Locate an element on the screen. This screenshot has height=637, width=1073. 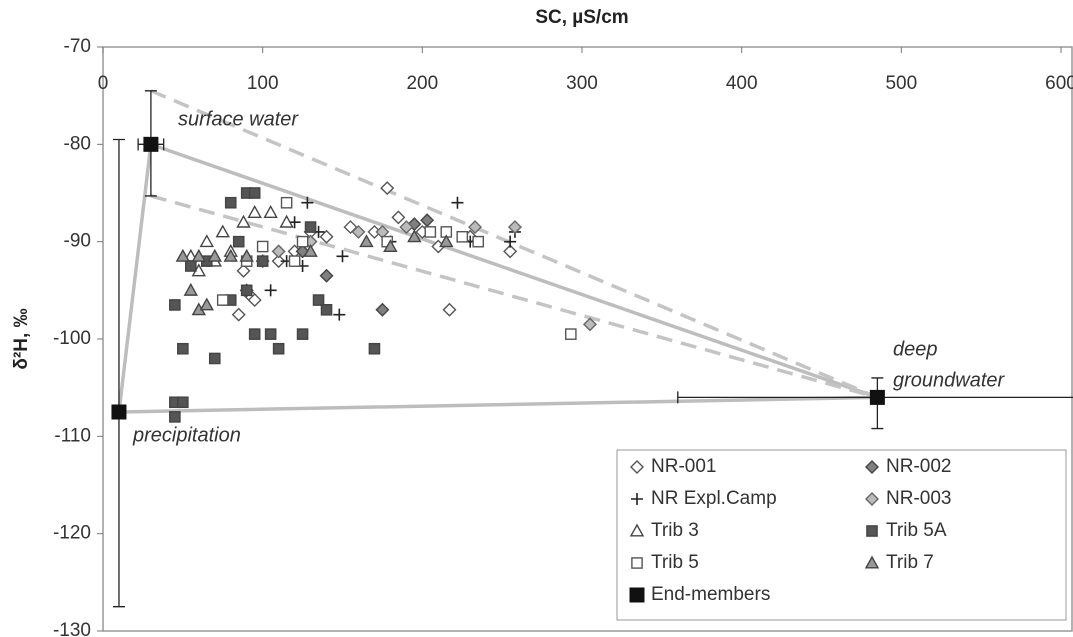
x-tick-label: 300 is located at coordinates (582, 83).